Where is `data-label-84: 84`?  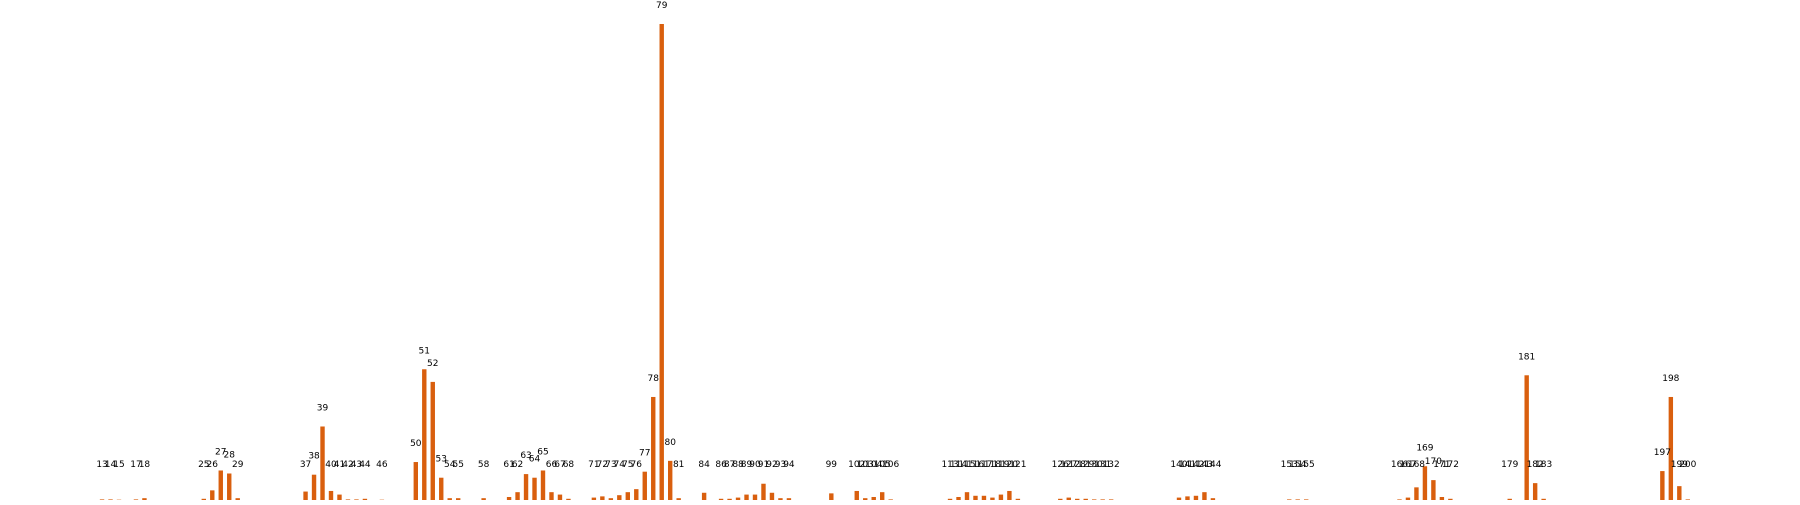 data-label-84: 84 is located at coordinates (704, 465).